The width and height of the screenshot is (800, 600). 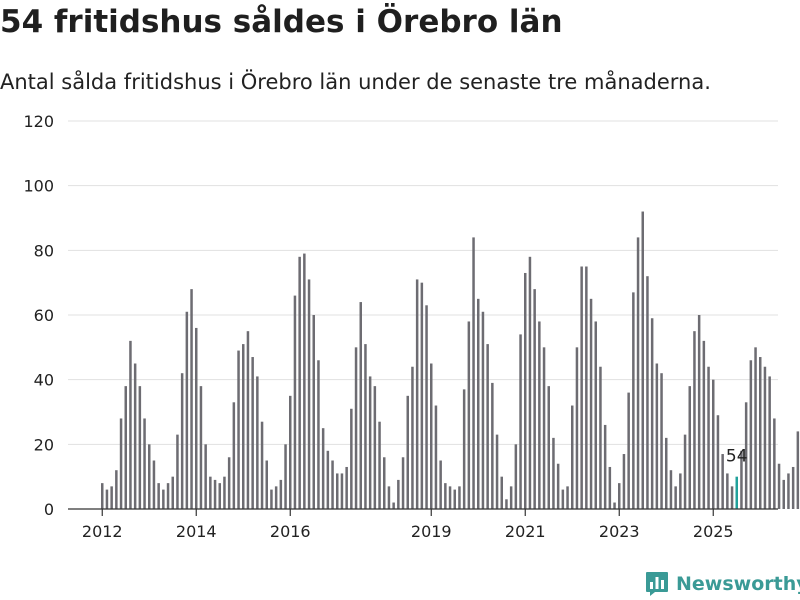 What do you see at coordinates (281, 22) in the screenshot?
I see `chart-title: 54 fritidshus såldes i Örebro län` at bounding box center [281, 22].